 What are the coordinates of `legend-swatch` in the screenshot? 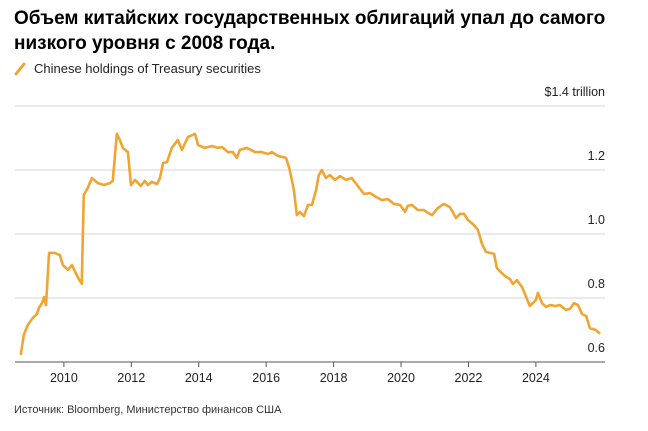 It's located at (20, 68).